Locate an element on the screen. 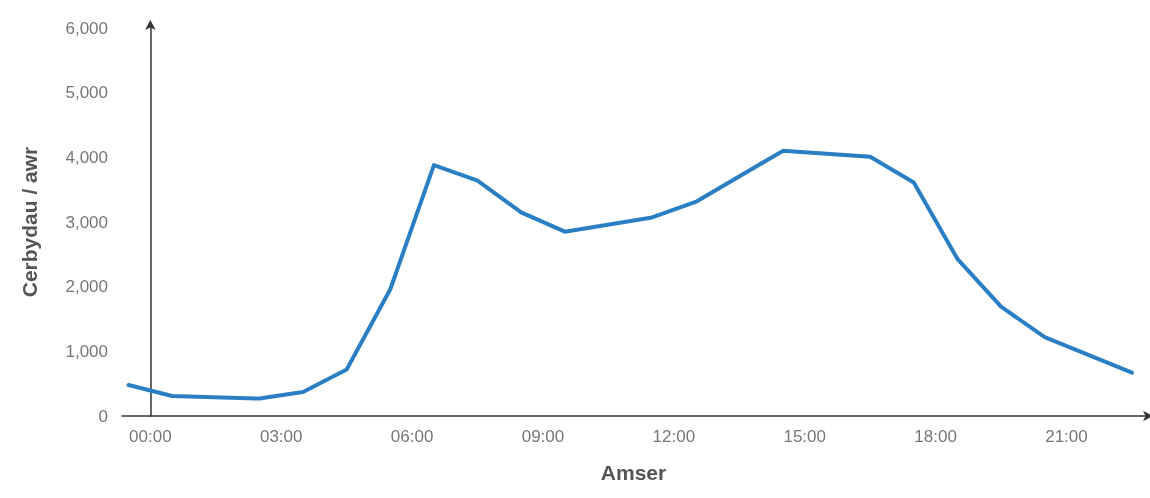  y-tick-label: 6,000 is located at coordinates (86, 28).